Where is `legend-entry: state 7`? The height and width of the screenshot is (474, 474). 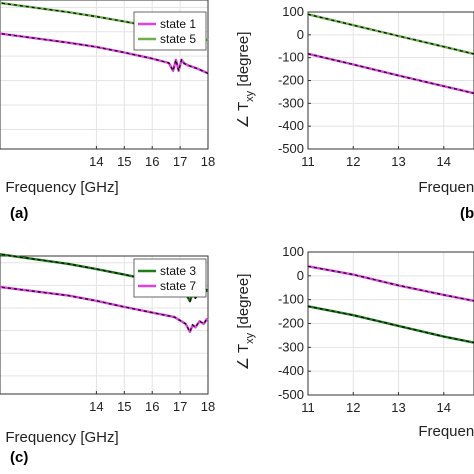
legend-entry: state 7 is located at coordinates (178, 286).